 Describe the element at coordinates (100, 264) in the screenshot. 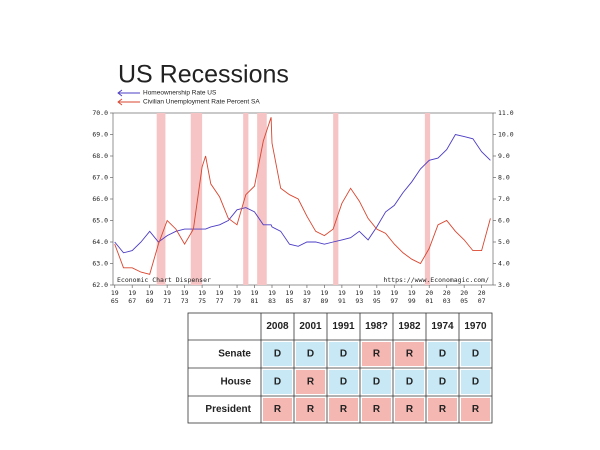

I see `y-tick-label: 63.0` at that location.